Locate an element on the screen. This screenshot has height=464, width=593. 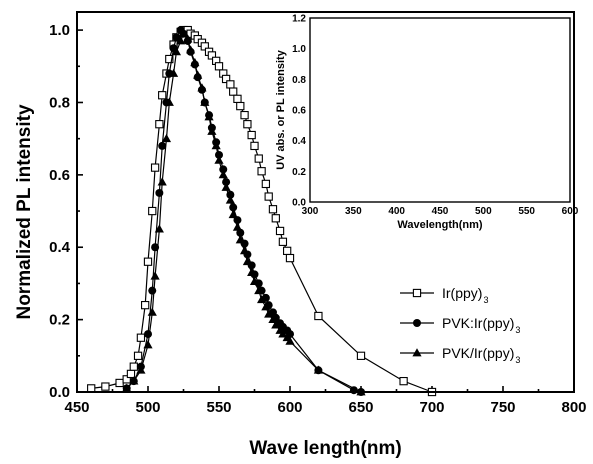
x-tick-label: 800 is located at coordinates (573, 407).